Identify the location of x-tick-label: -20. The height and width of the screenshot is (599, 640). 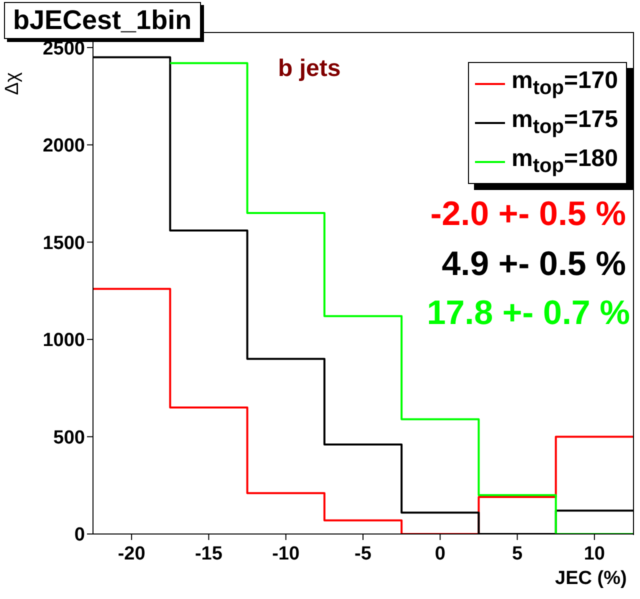
(132, 553).